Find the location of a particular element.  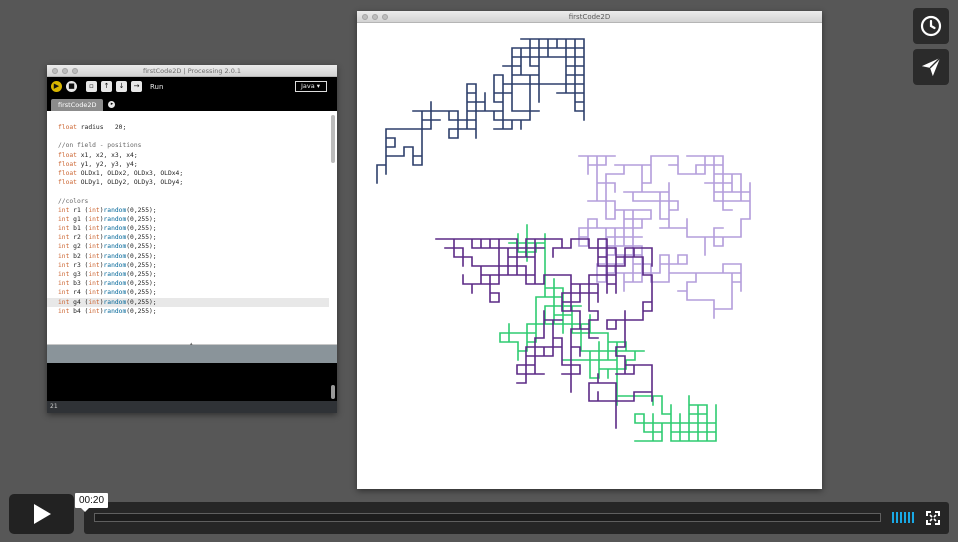

fullscreen-icon is located at coordinates (933, 518).